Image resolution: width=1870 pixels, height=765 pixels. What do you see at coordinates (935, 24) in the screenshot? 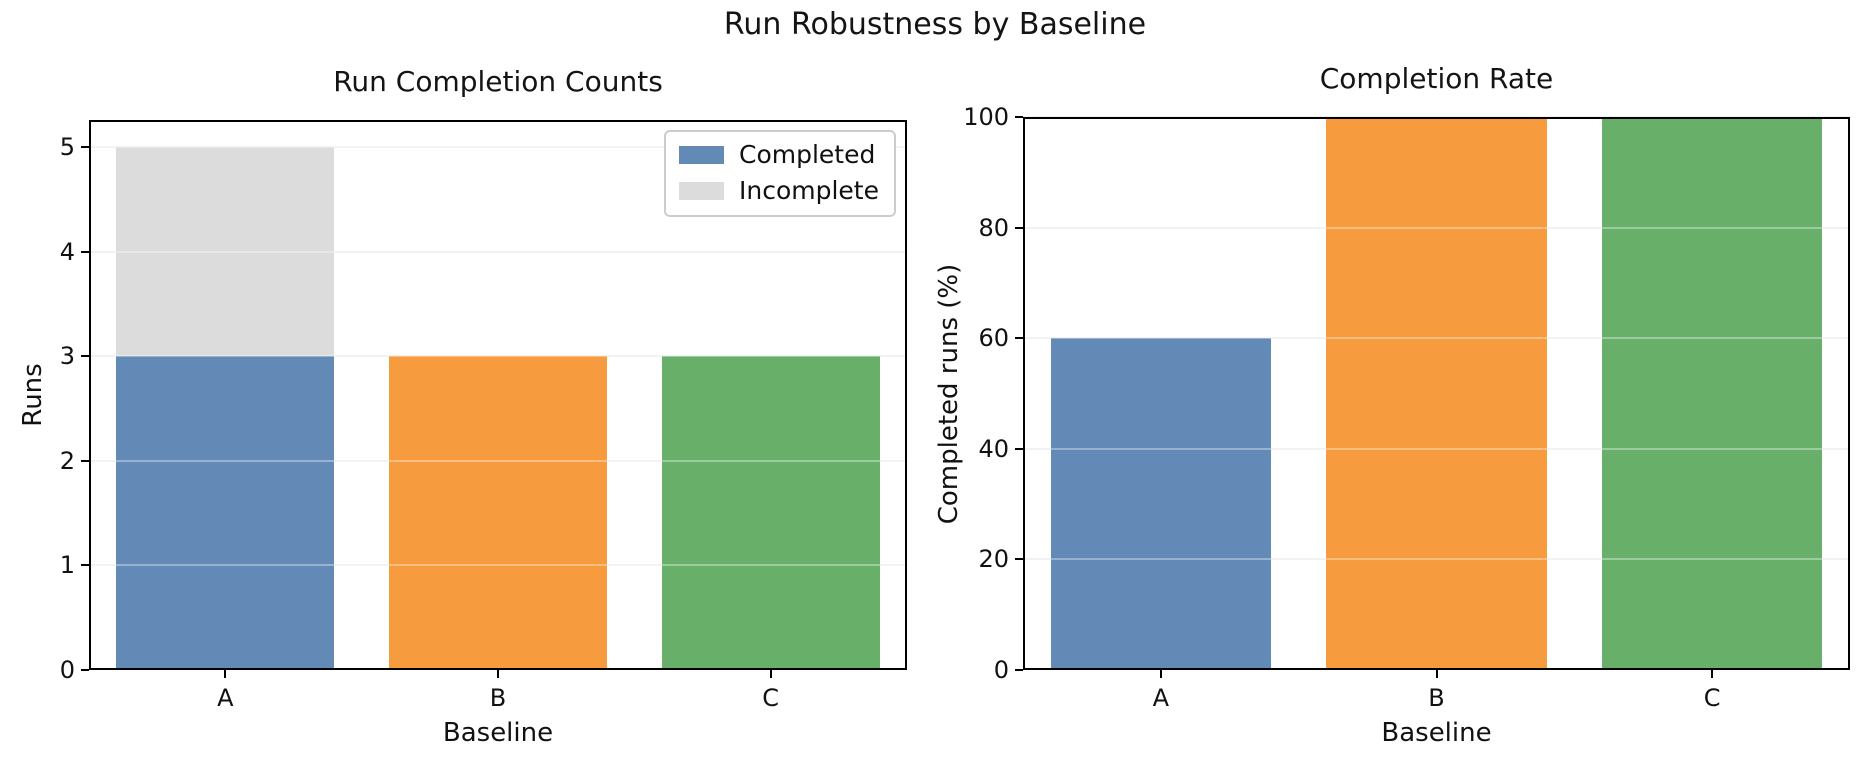
I see `figure-suptitle: Run Robustness by Baseline` at bounding box center [935, 24].